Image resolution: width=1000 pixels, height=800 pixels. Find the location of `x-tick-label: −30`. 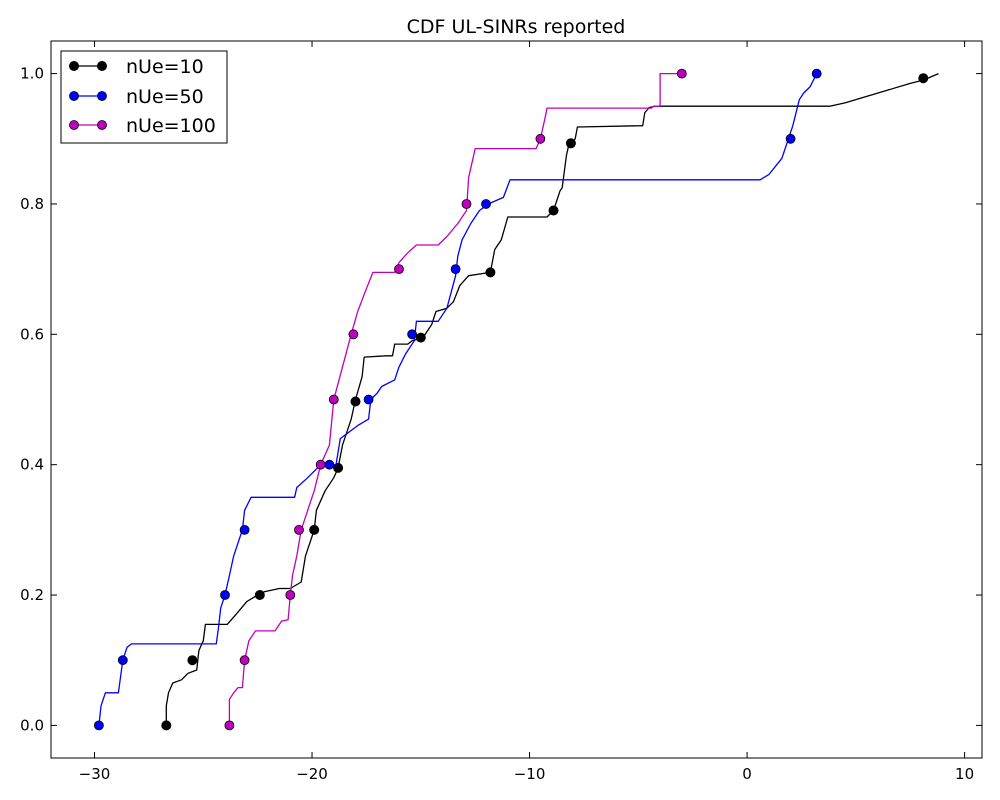

x-tick-label: −30 is located at coordinates (95, 774).